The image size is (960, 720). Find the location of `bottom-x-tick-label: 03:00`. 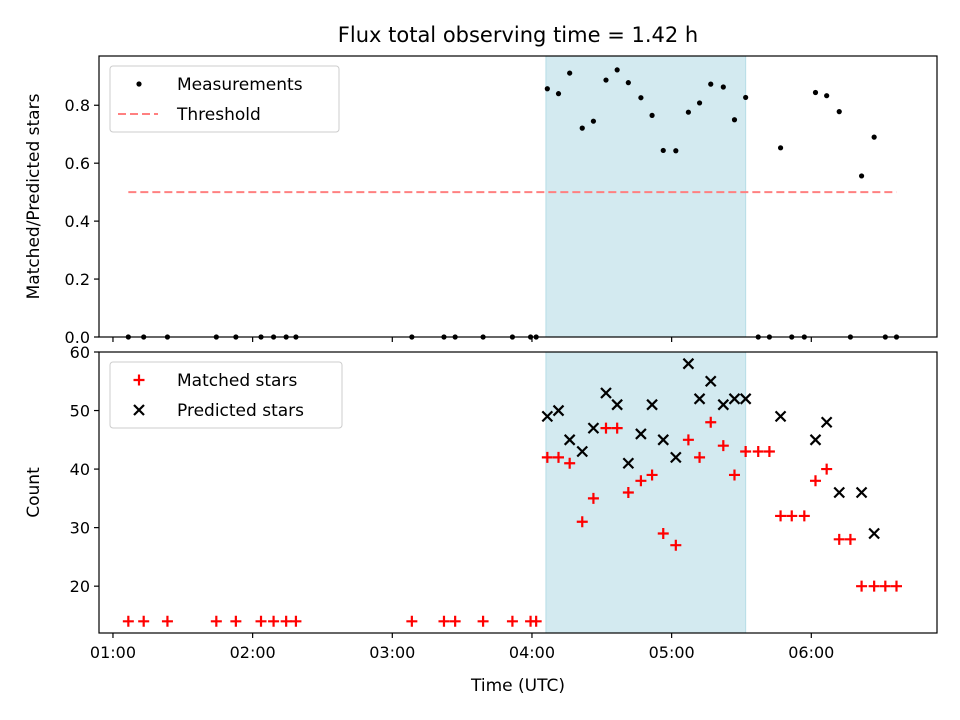

bottom-x-tick-label: 03:00 is located at coordinates (392, 652).